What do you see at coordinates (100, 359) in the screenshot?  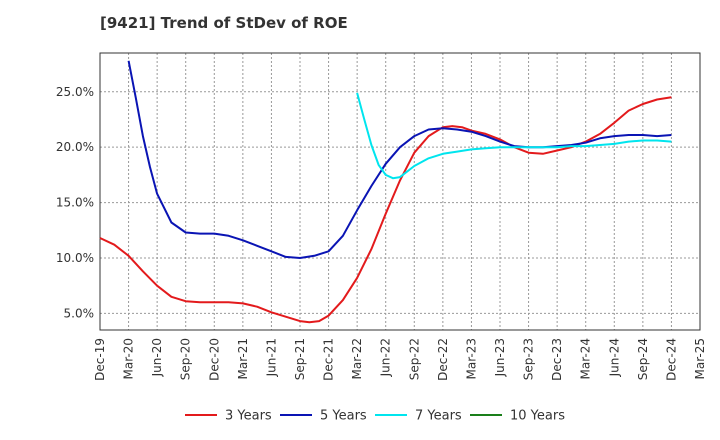 I see `x-tick-label: Dec-19` at bounding box center [100, 359].